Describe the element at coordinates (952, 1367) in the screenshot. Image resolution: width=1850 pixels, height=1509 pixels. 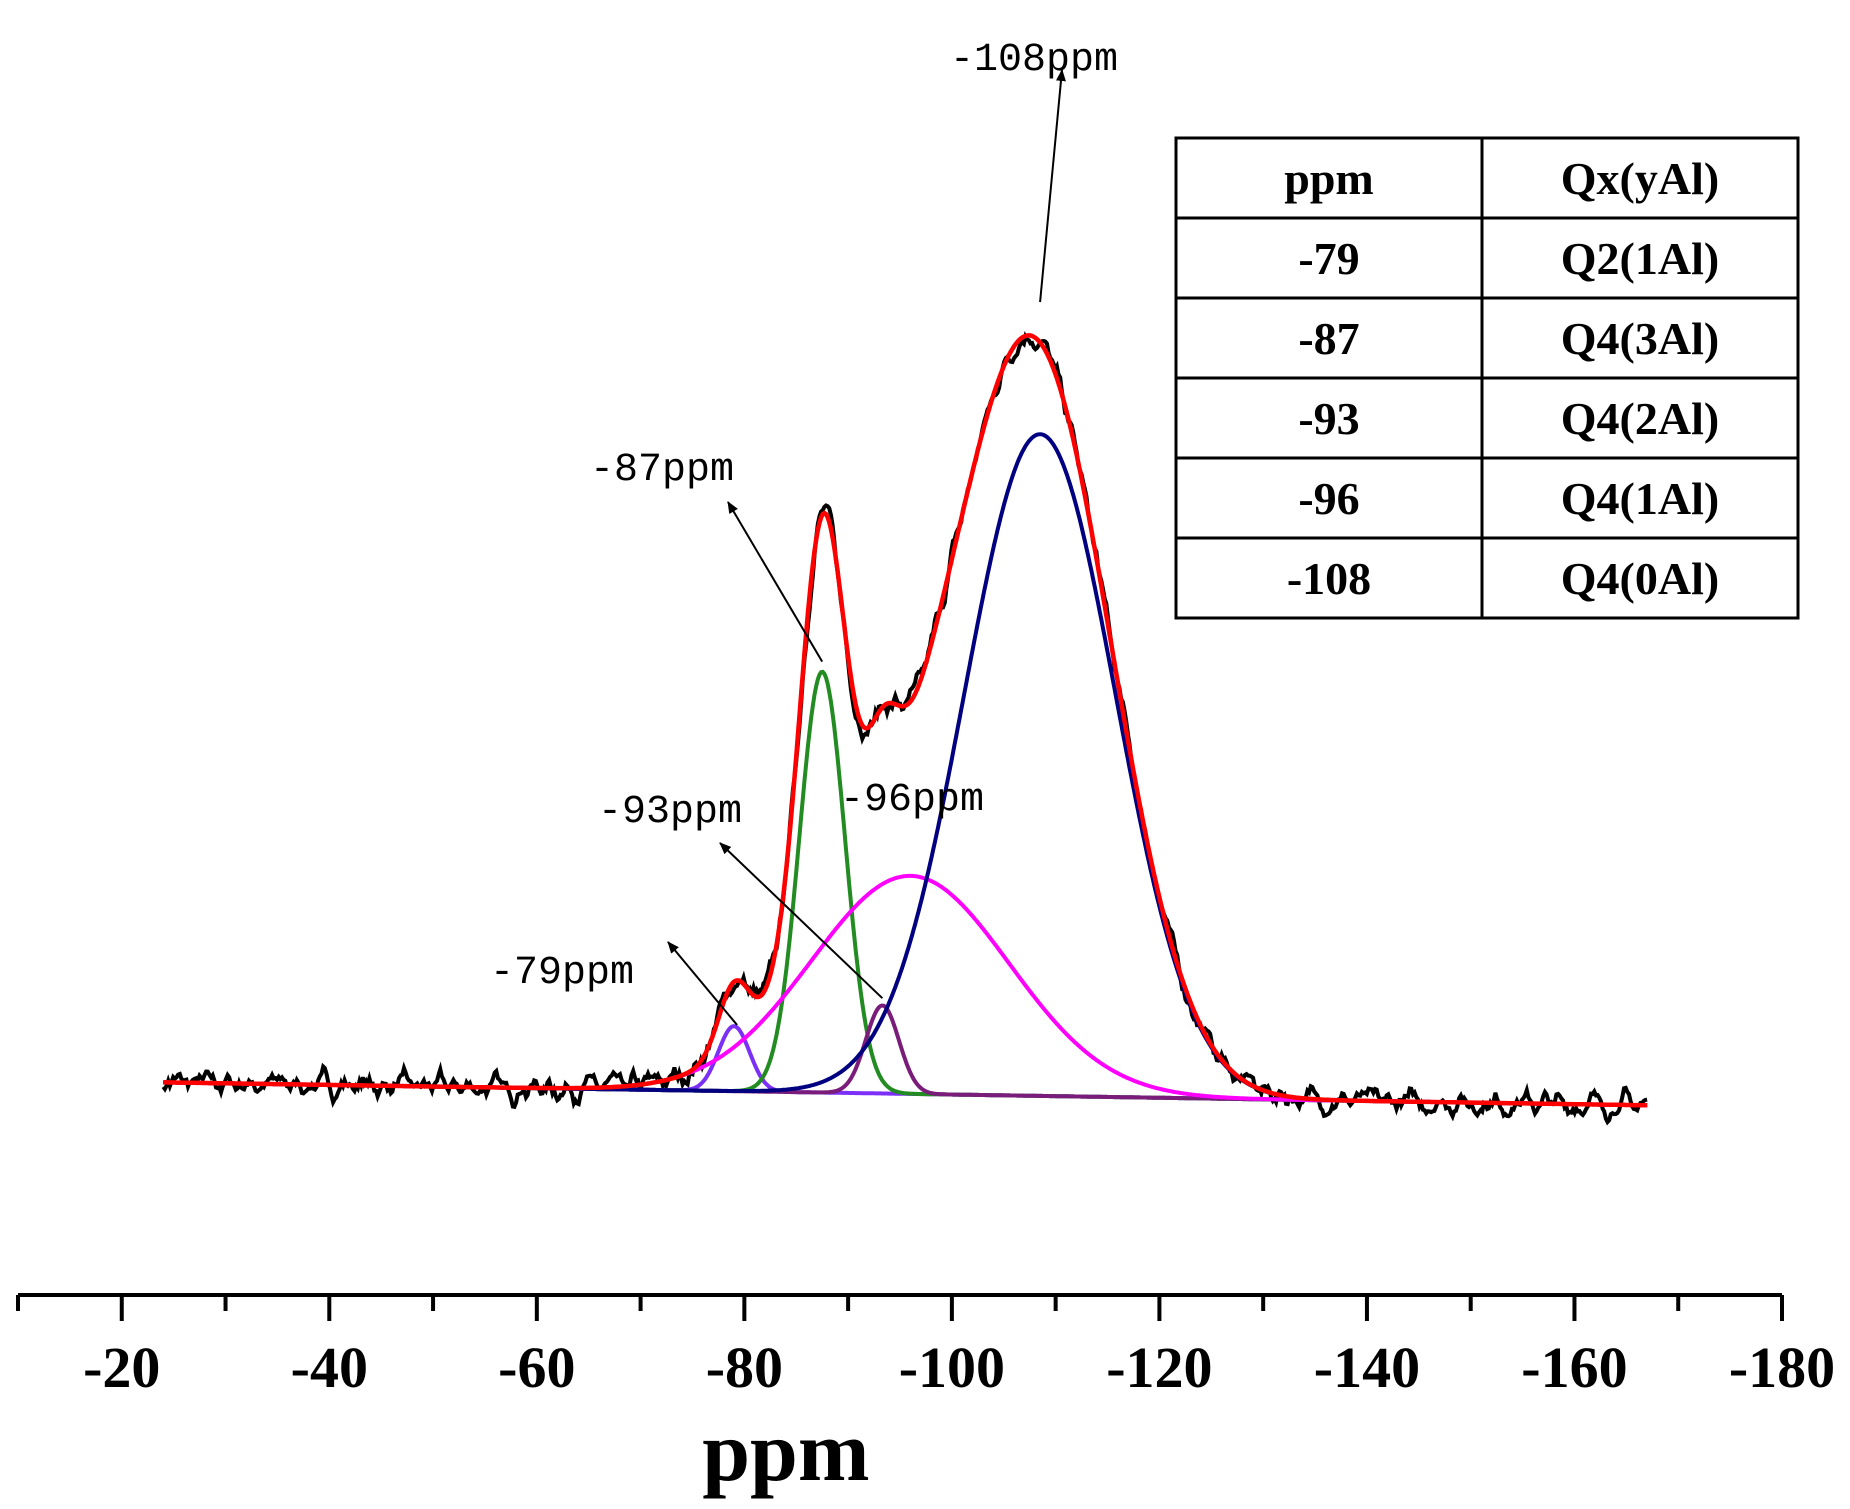
I see `x-tick-label: -100` at that location.